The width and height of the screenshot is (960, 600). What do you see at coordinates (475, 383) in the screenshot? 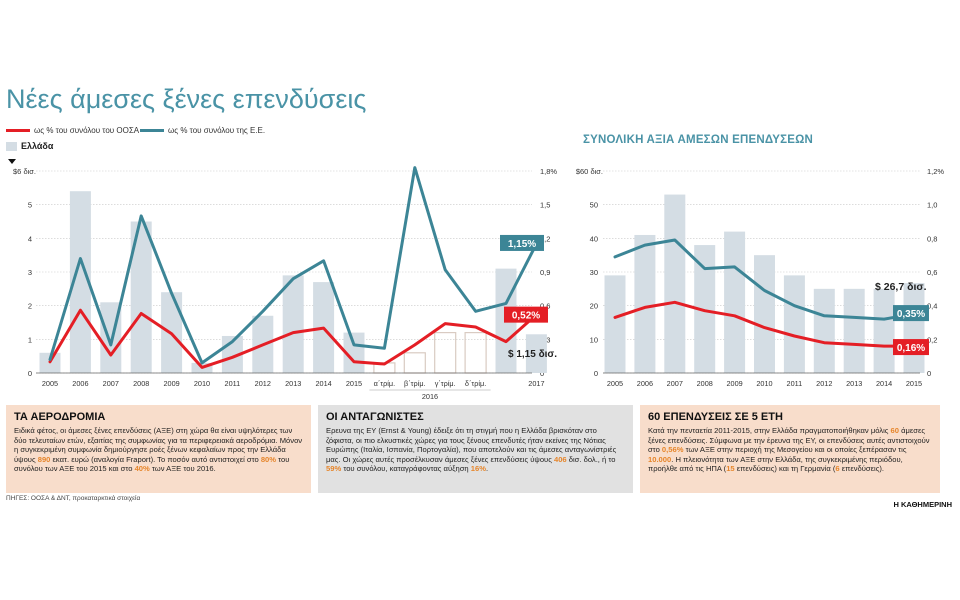
I see `x-tick-label: δ΄τρίμ.` at bounding box center [475, 383].